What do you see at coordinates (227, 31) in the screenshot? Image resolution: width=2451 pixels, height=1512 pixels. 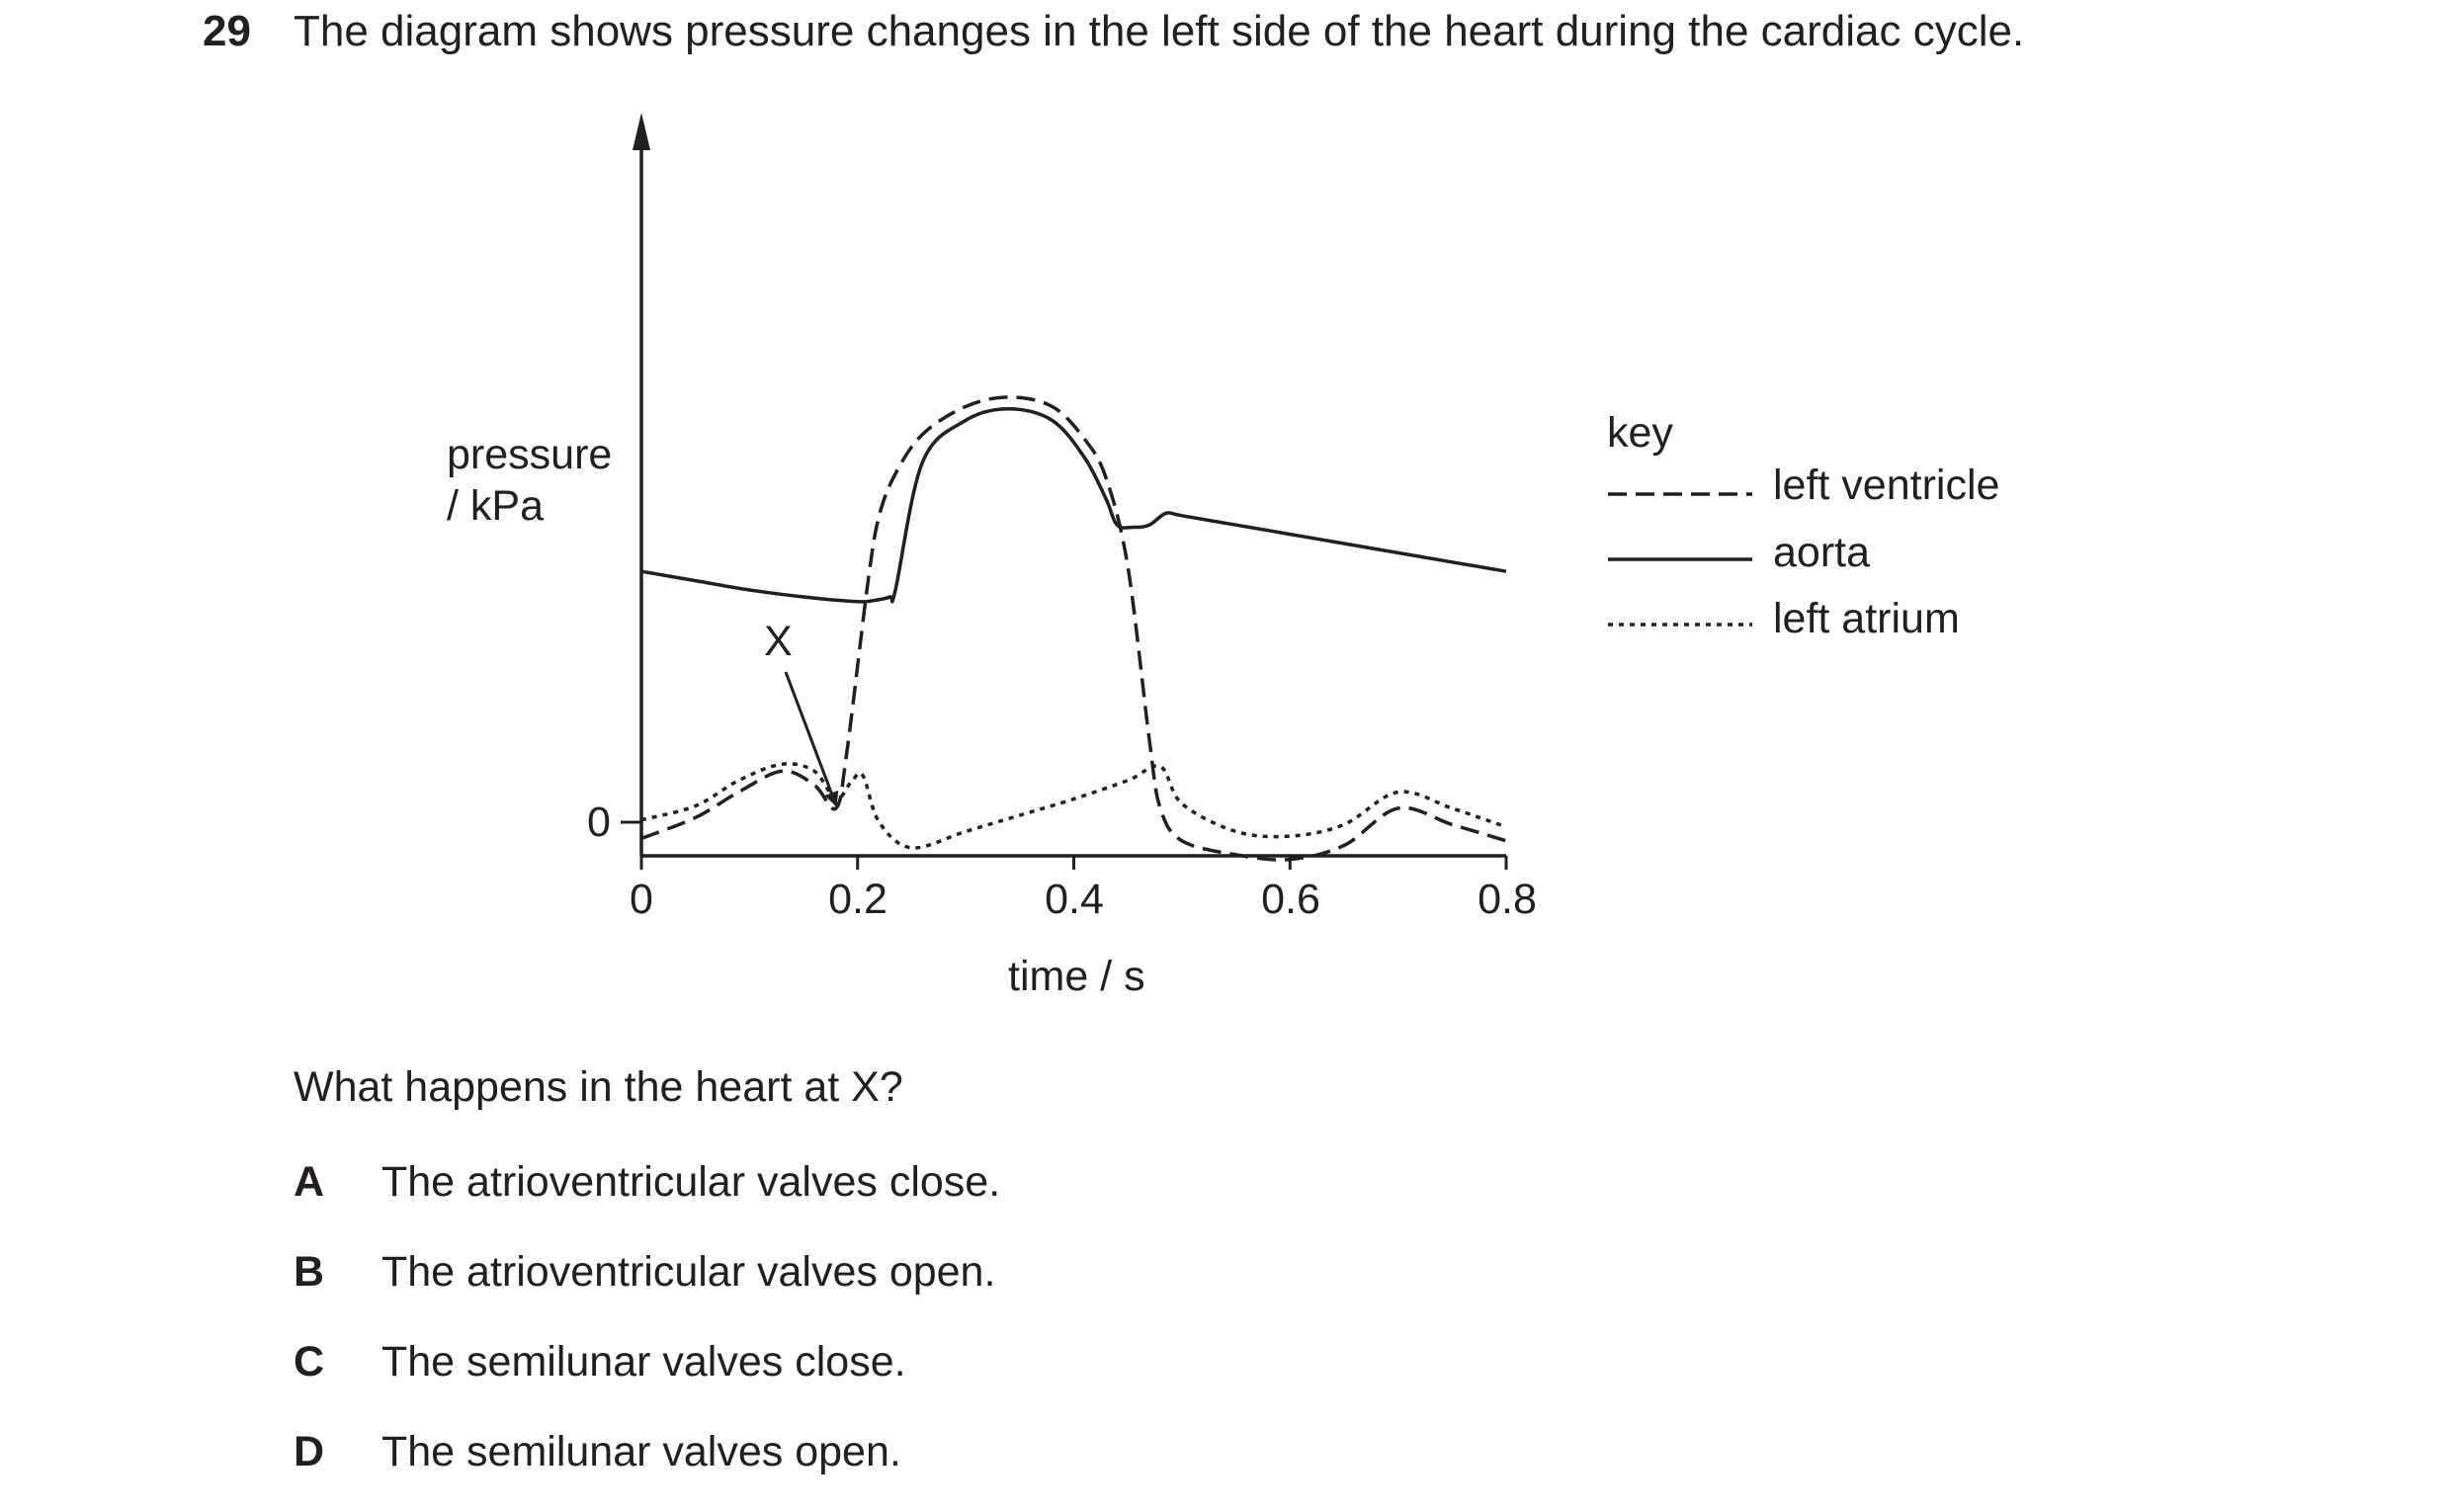 I see `question-number: 29` at bounding box center [227, 31].